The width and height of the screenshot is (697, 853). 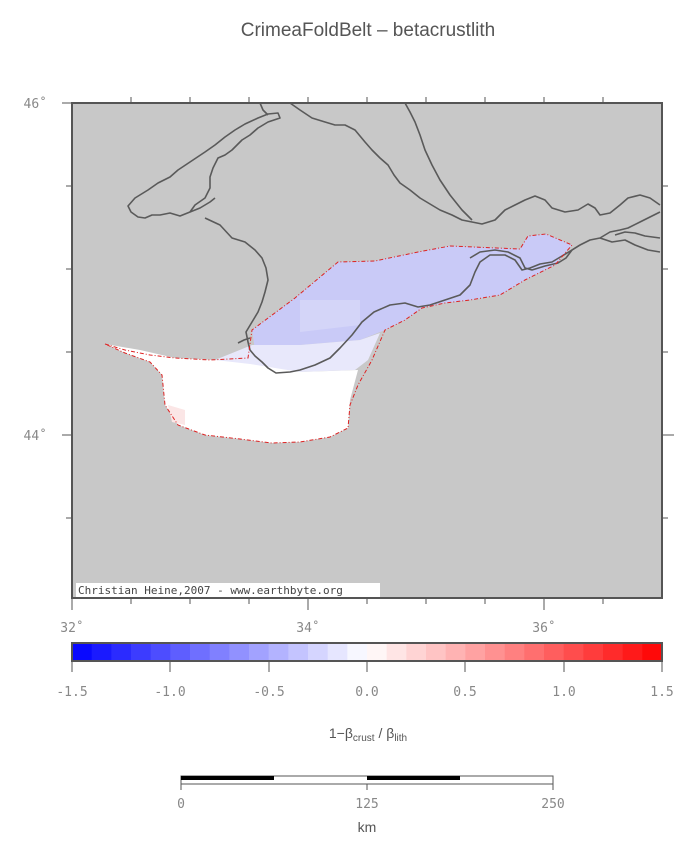 What do you see at coordinates (181, 804) in the screenshot?
I see `scale-tick-0: 0` at bounding box center [181, 804].